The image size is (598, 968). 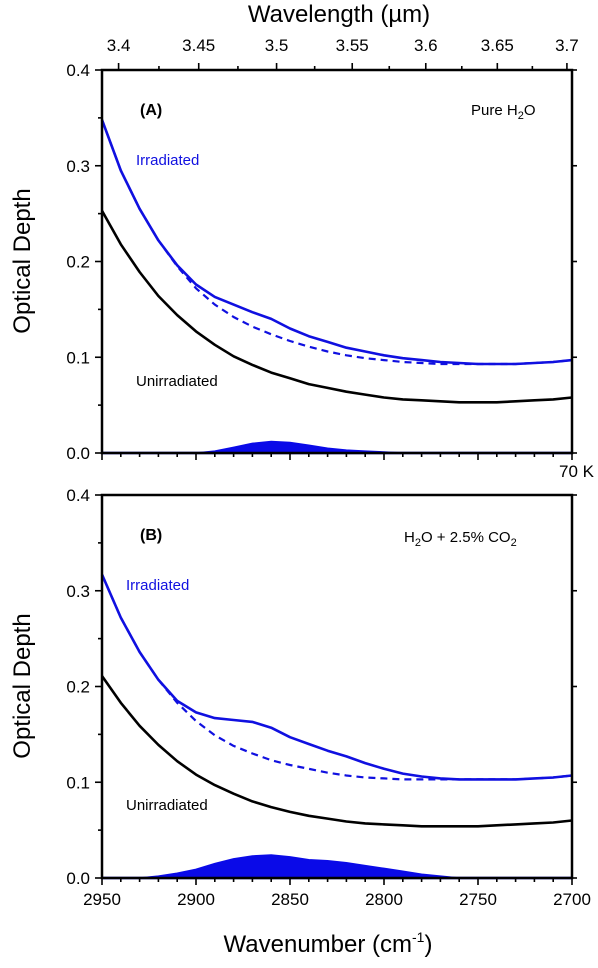 I want to click on panel-a-irradiated-label: Irradiated, so click(x=167, y=160).